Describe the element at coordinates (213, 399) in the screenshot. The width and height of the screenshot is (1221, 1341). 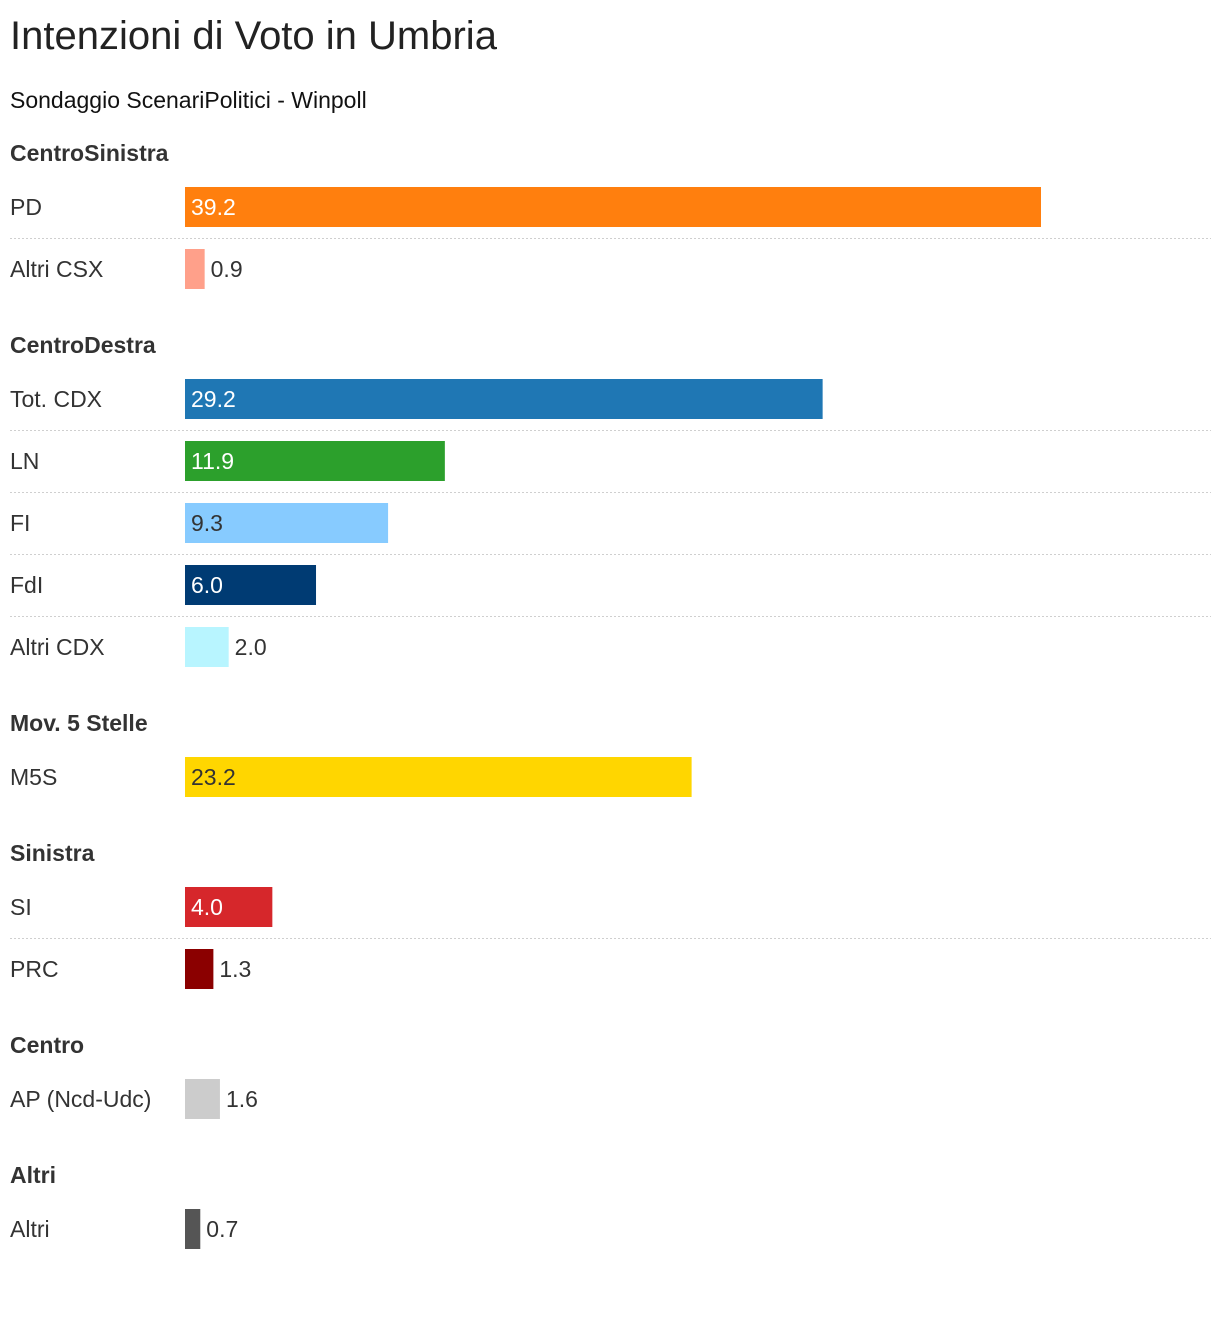
I see `value-label: 29.2` at that location.